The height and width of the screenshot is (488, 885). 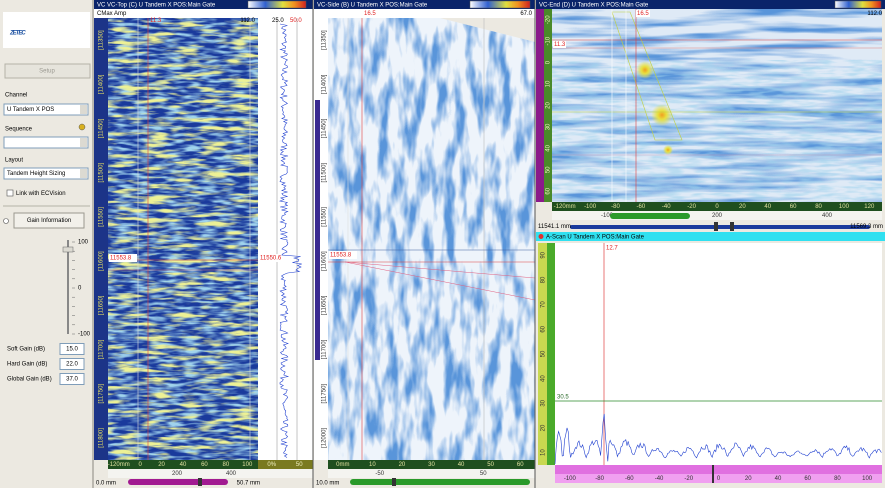 What do you see at coordinates (544, 353) in the screenshot?
I see `y-tick-label: 50` at bounding box center [544, 353].